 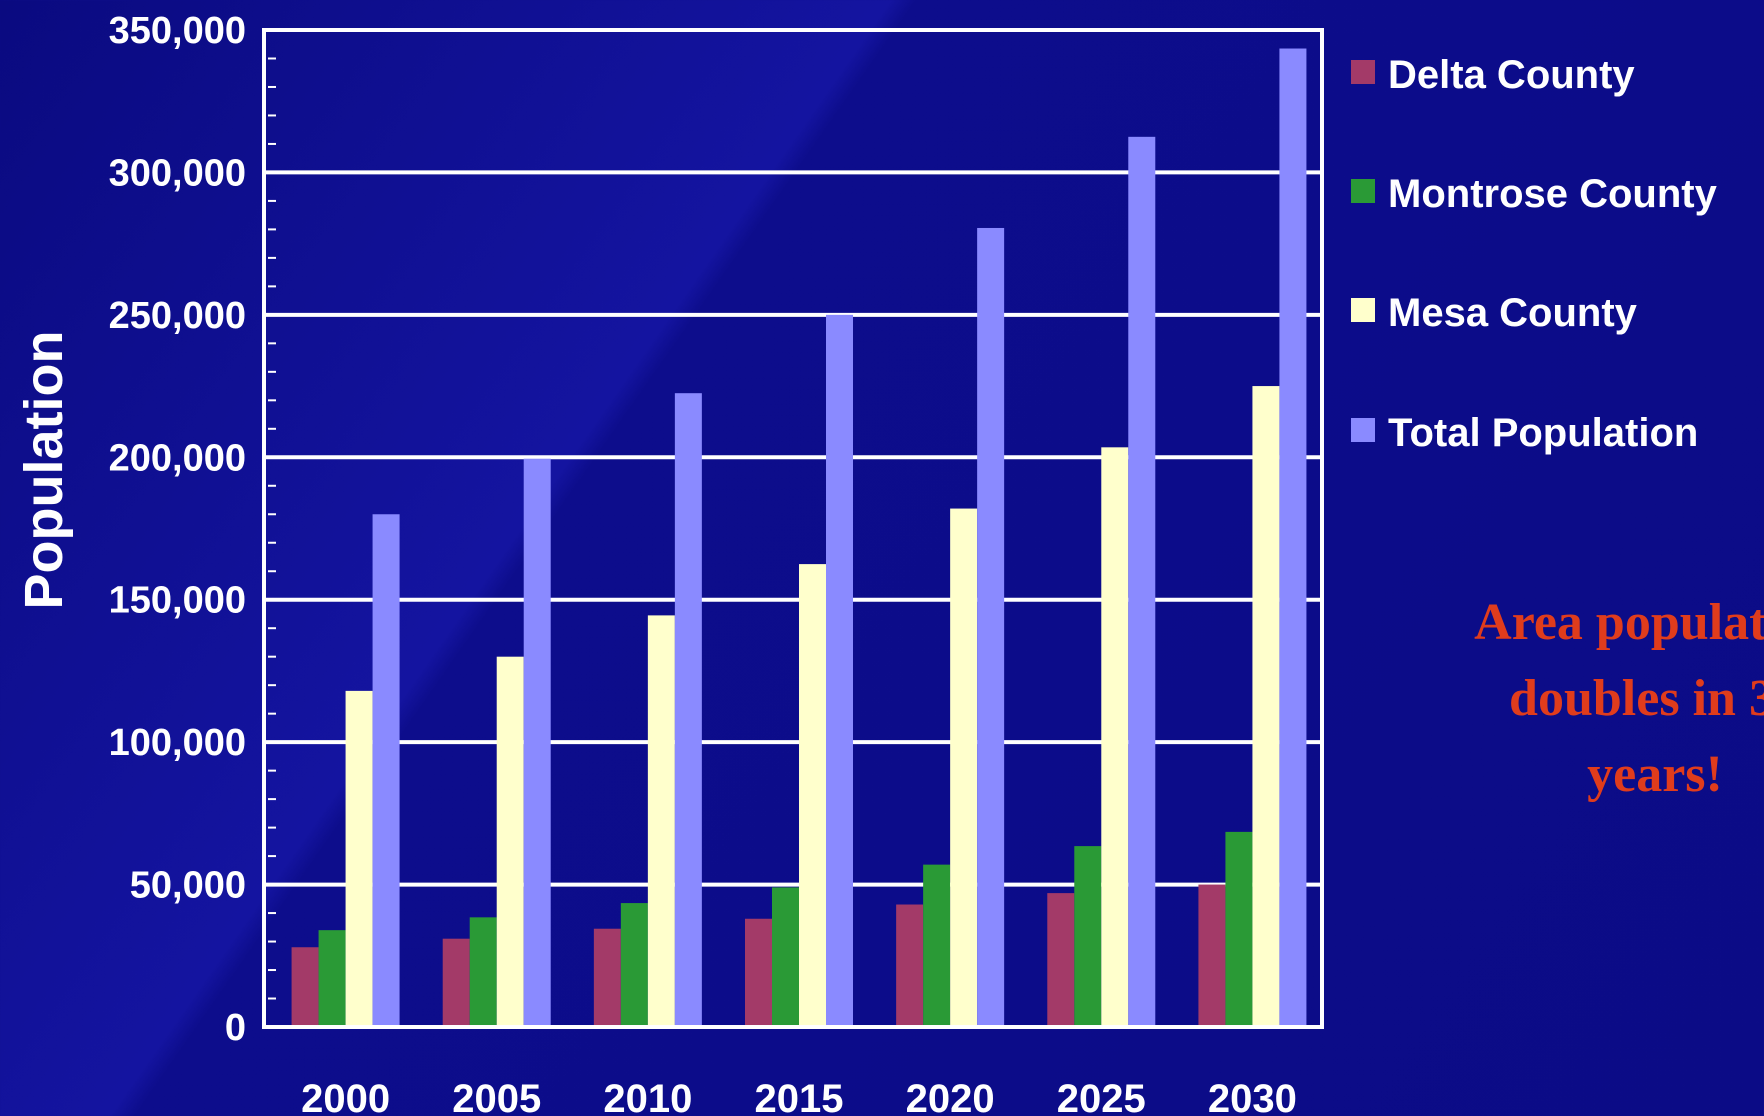 I want to click on bar-montrose-county-2005, so click(x=483, y=971).